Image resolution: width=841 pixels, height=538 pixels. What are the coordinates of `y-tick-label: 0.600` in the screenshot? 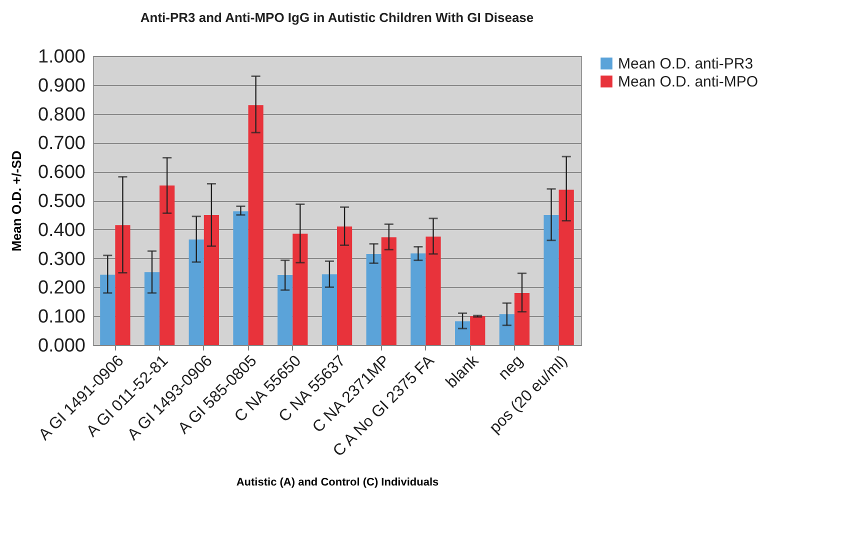 It's located at (62, 173).